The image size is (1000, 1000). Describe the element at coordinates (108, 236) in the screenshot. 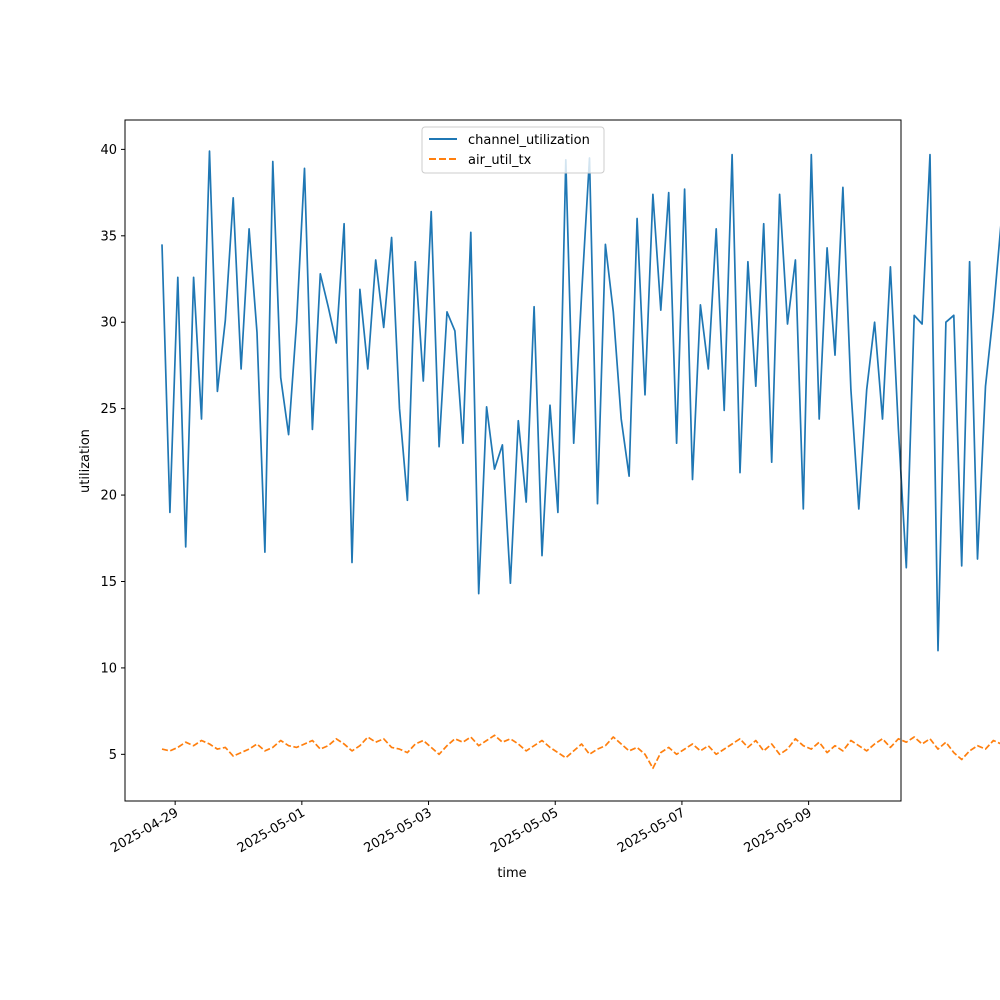

I see `y-tick-label: 35` at that location.